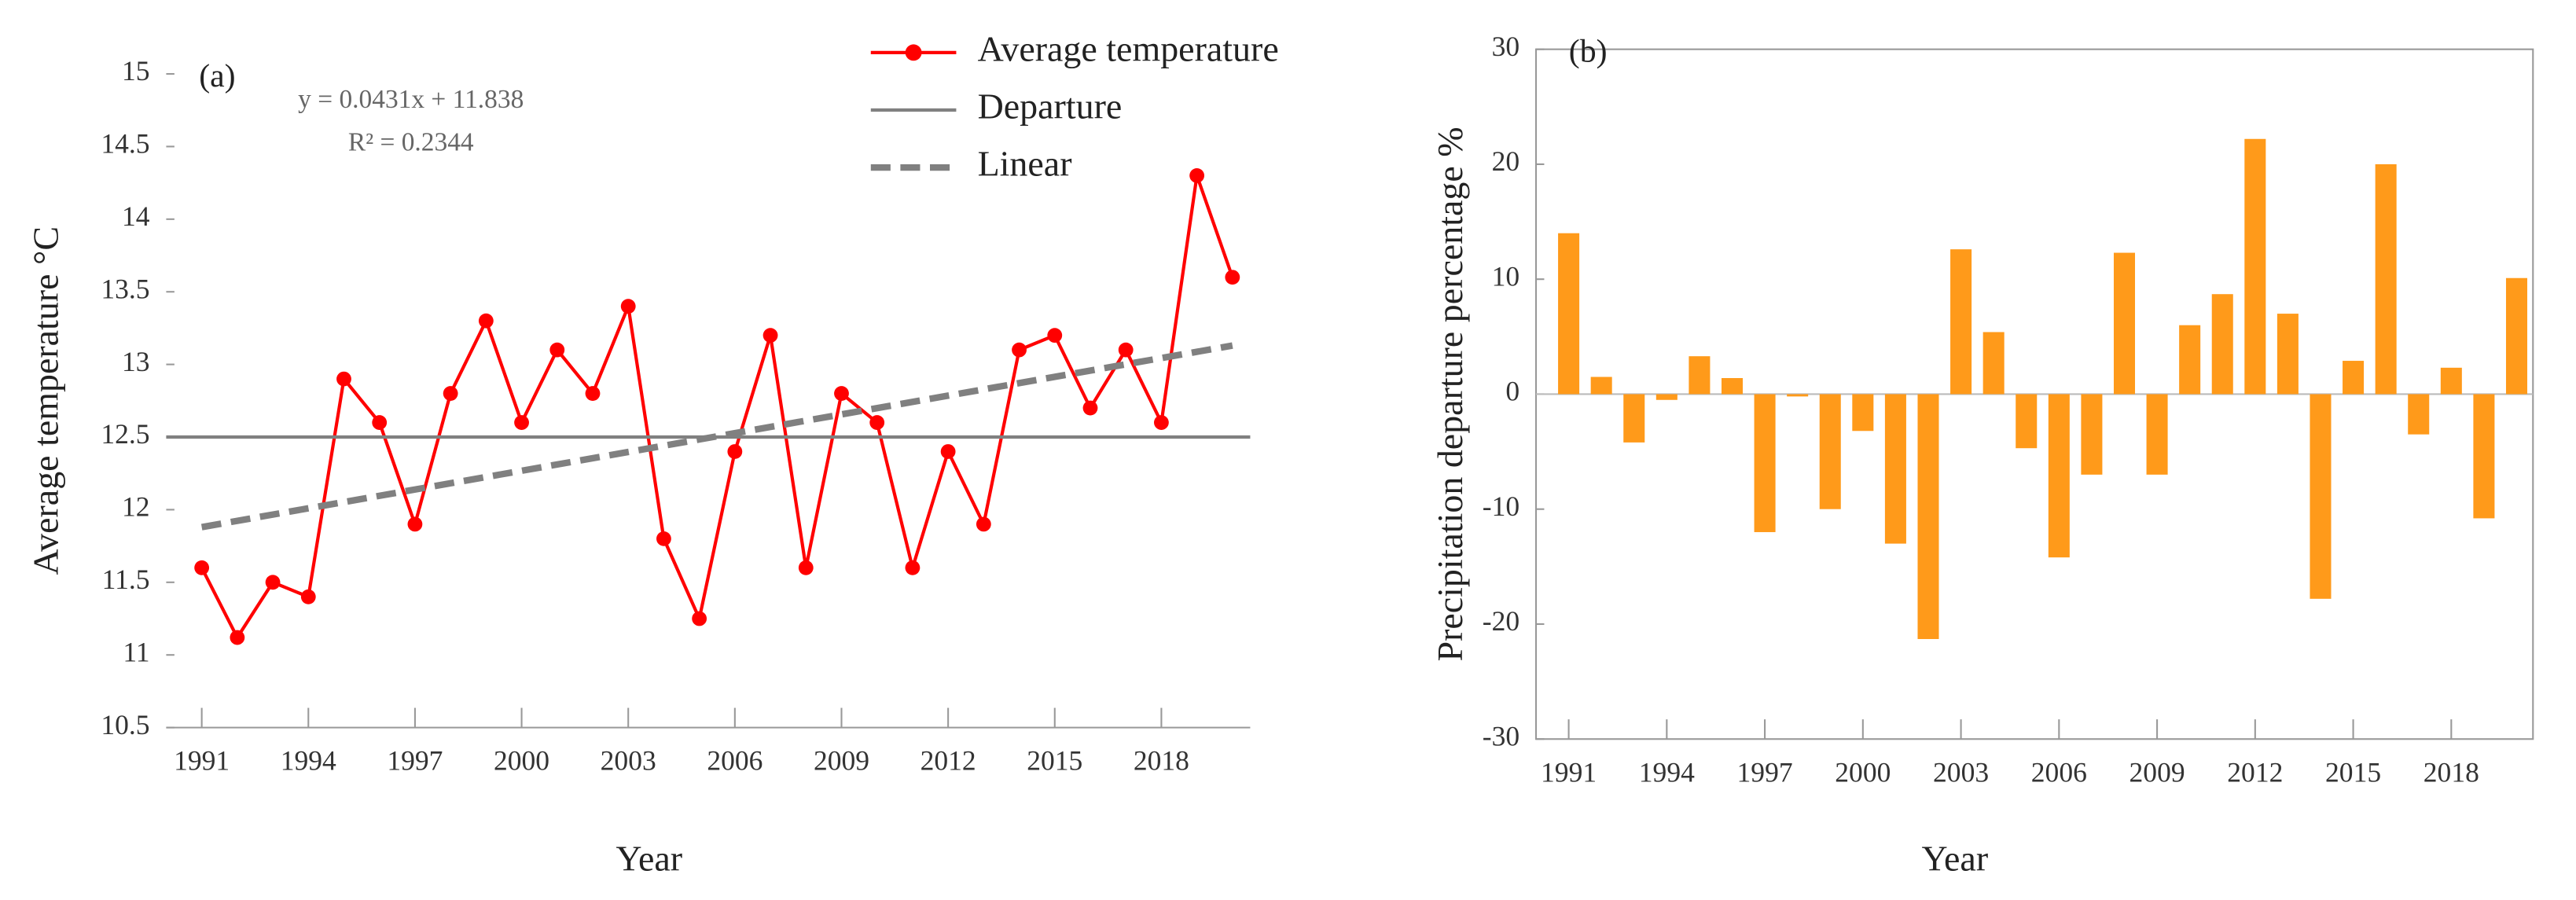 The width and height of the screenshot is (2576, 900). Describe the element at coordinates (411, 99) in the screenshot. I see `annotation: y = 0.0431x + 11.838` at that location.